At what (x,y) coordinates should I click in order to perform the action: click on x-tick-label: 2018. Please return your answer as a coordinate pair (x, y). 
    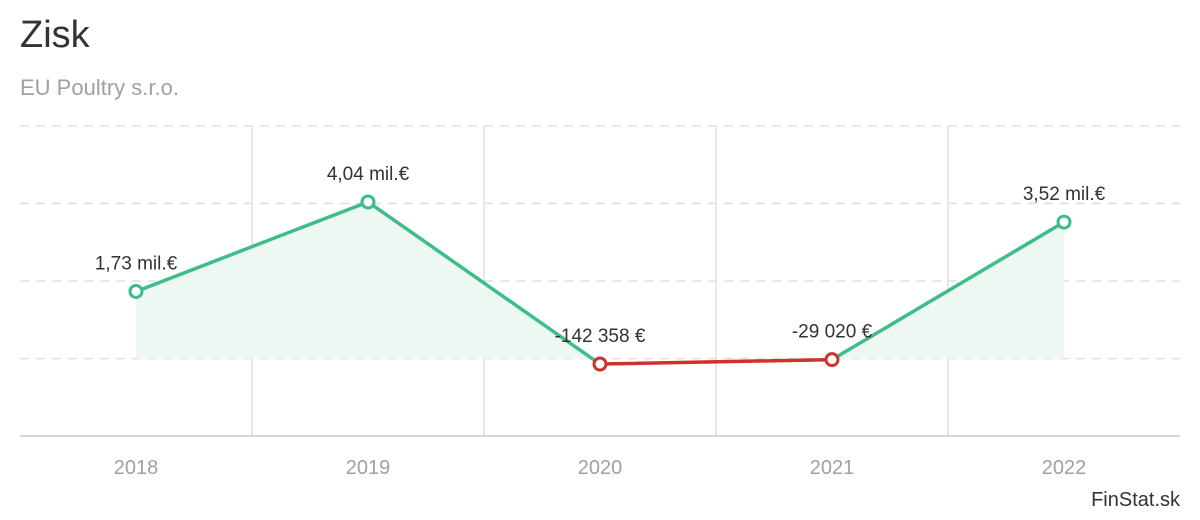
    Looking at the image, I should click on (136, 468).